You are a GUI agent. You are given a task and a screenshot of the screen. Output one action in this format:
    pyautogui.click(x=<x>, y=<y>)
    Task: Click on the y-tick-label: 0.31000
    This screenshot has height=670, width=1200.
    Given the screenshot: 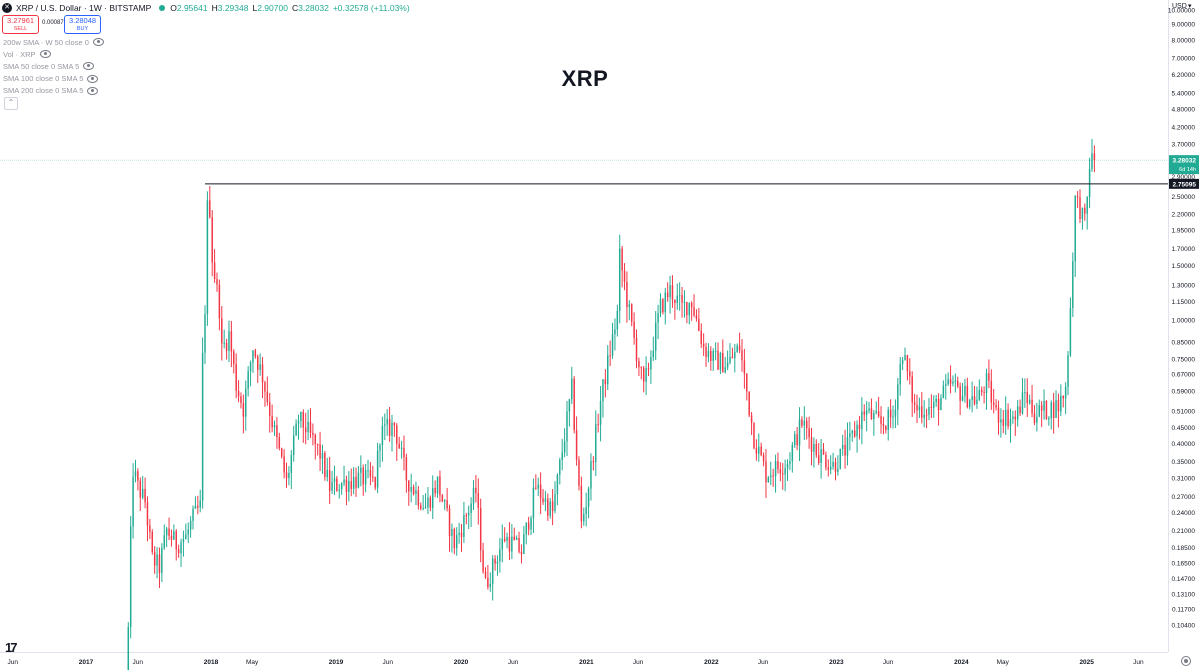 What is the action you would take?
    pyautogui.click(x=1184, y=478)
    